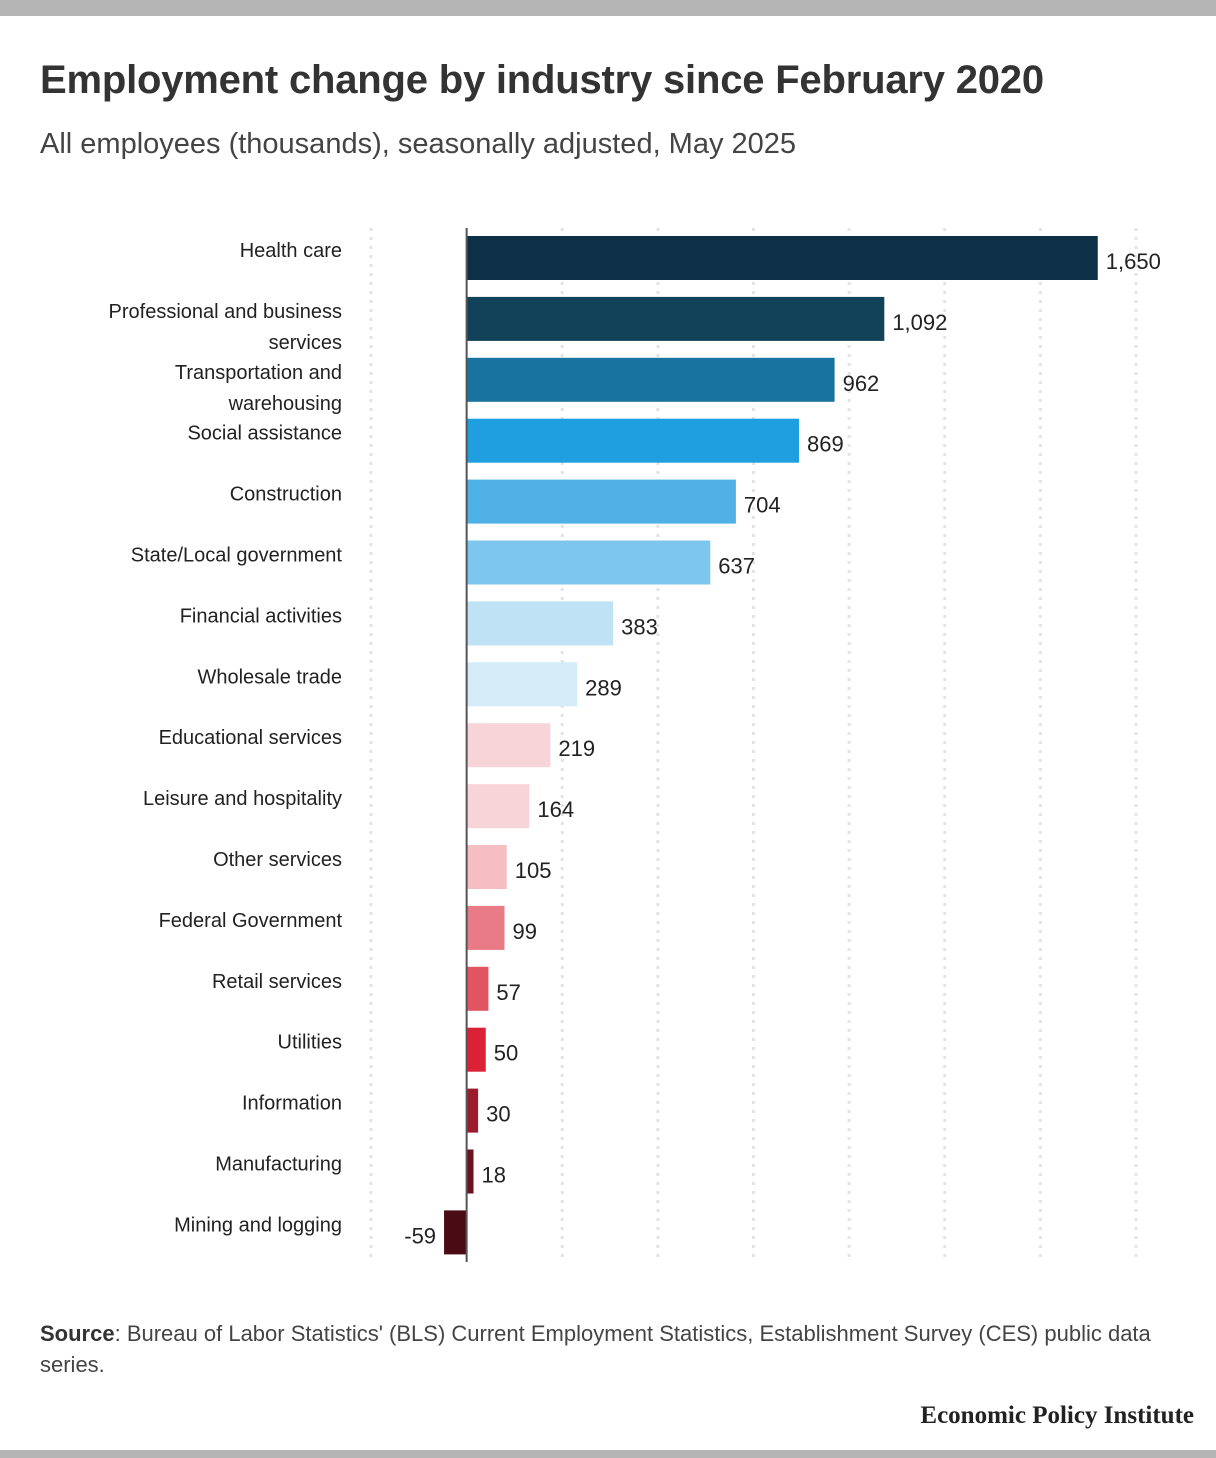 This screenshot has height=1458, width=1216. Describe the element at coordinates (494, 1175) in the screenshot. I see `value-label: 18` at that location.